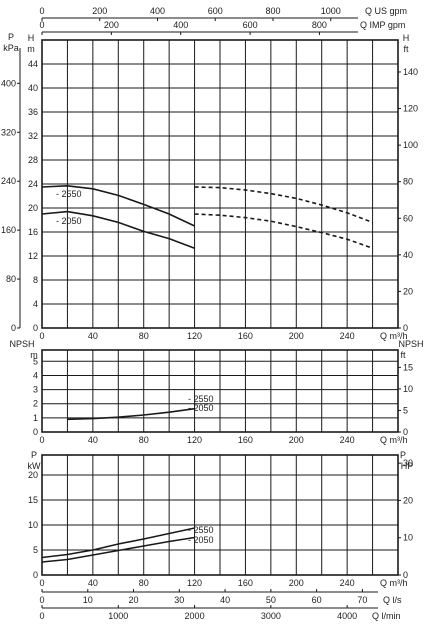  What do you see at coordinates (245, 336) in the screenshot?
I see `head-x-tick-label: 160` at bounding box center [245, 336].